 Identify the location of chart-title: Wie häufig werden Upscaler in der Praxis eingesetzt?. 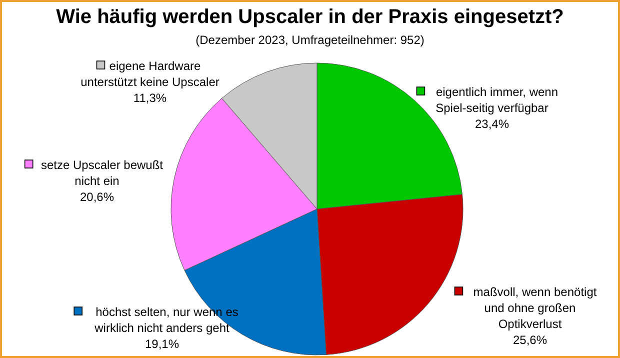
(310, 17).